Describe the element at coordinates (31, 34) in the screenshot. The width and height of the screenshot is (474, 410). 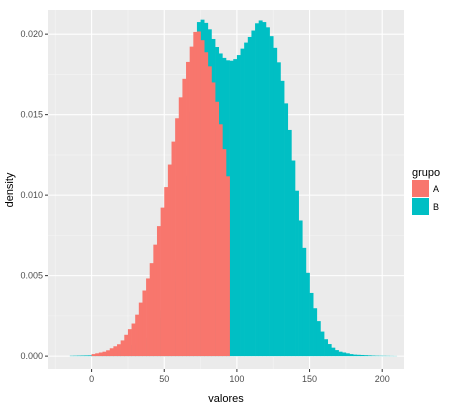
I see `y-tick-label: 0.020` at that location.